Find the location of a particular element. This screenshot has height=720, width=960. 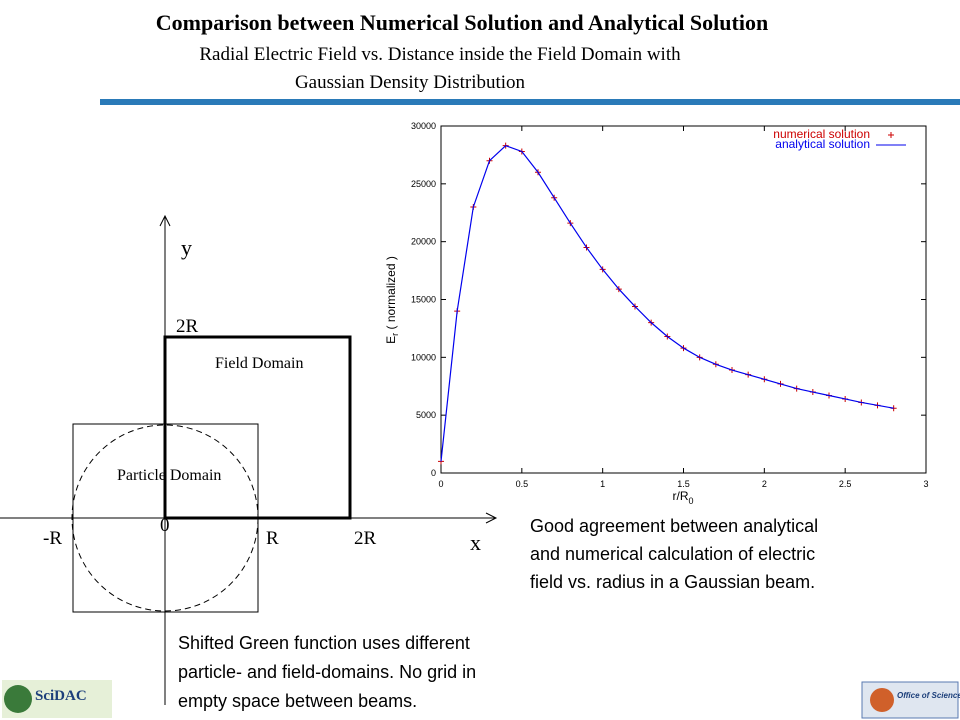

field-domain-box is located at coordinates (257, 427).